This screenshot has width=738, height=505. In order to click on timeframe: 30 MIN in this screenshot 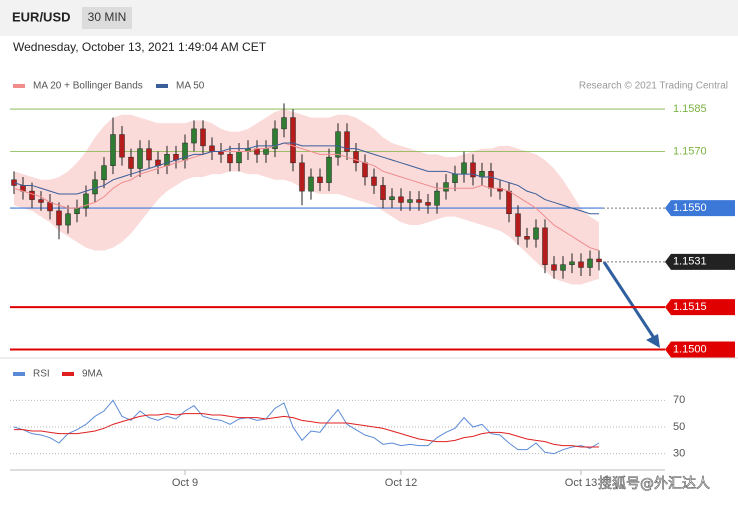, I will do `click(107, 17)`.